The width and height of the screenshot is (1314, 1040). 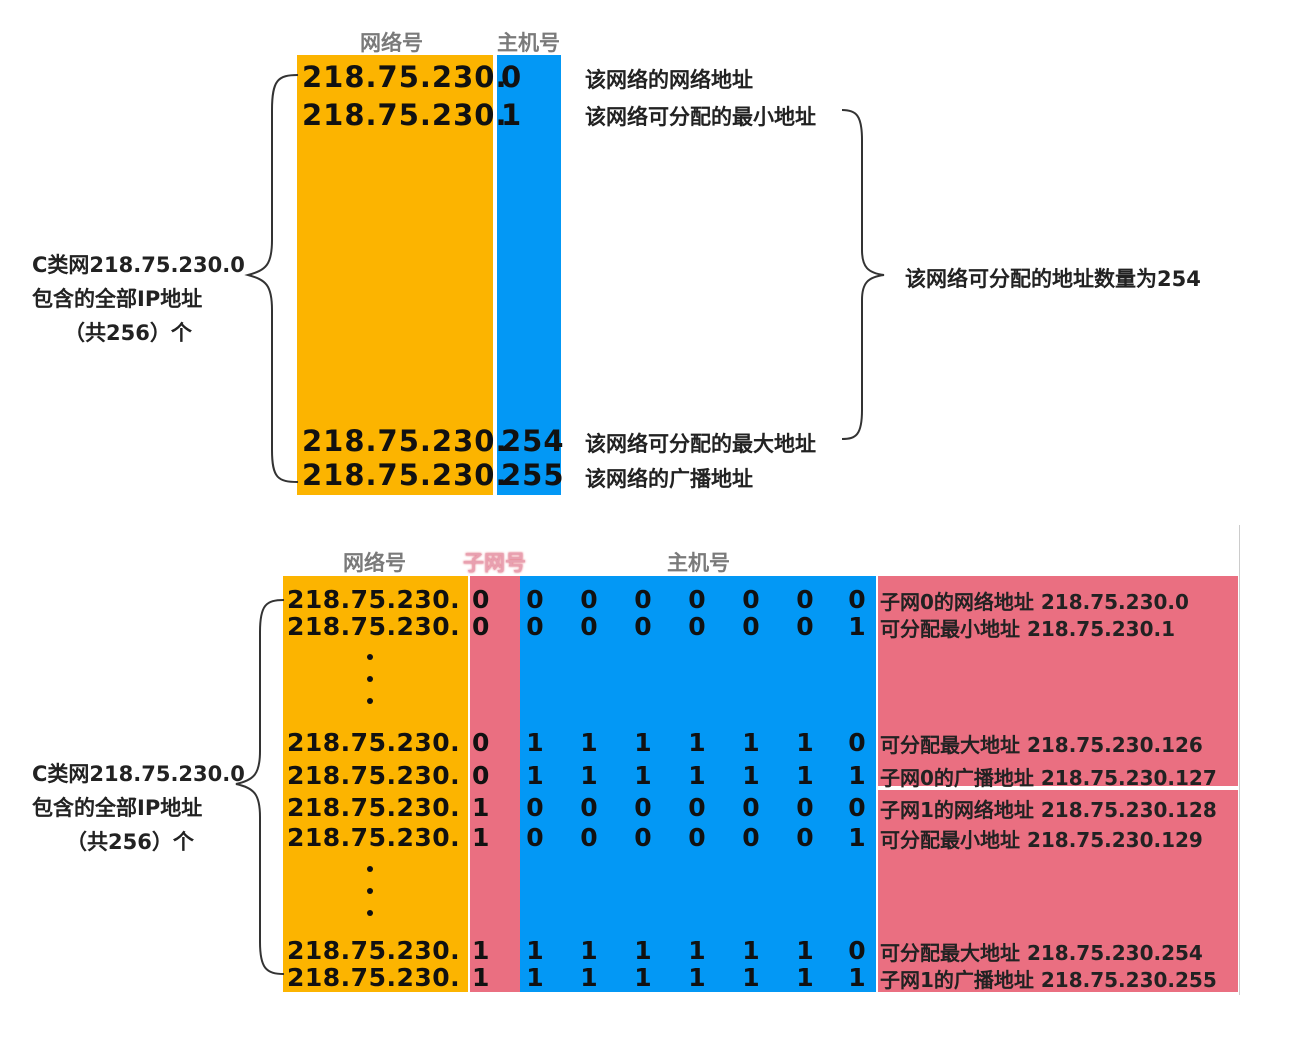 What do you see at coordinates (481, 742) in the screenshot?
I see `bottom-row-2-subnet: 0` at bounding box center [481, 742].